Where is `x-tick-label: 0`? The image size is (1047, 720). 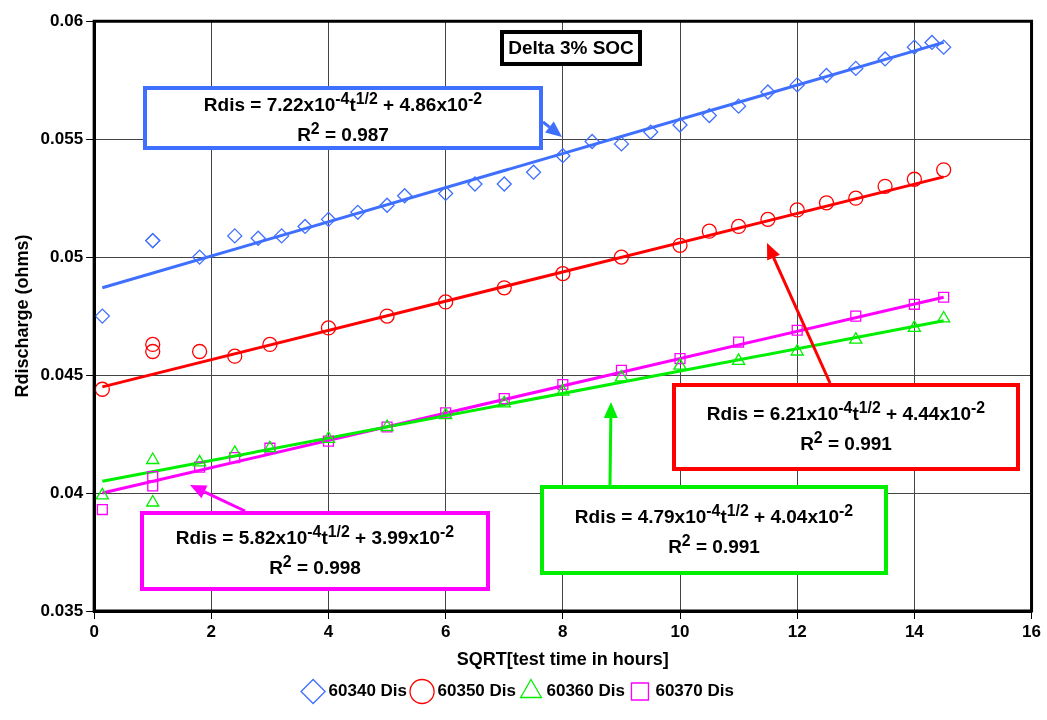
x-tick-label: 0 is located at coordinates (94, 631).